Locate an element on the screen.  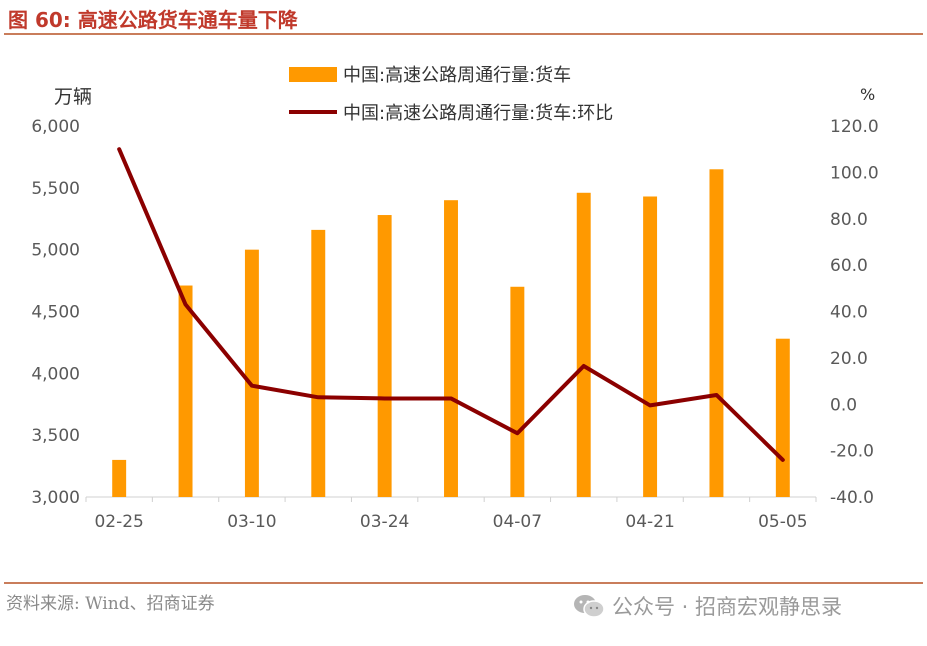
left-tick-label: 3,000 is located at coordinates (55, 498).